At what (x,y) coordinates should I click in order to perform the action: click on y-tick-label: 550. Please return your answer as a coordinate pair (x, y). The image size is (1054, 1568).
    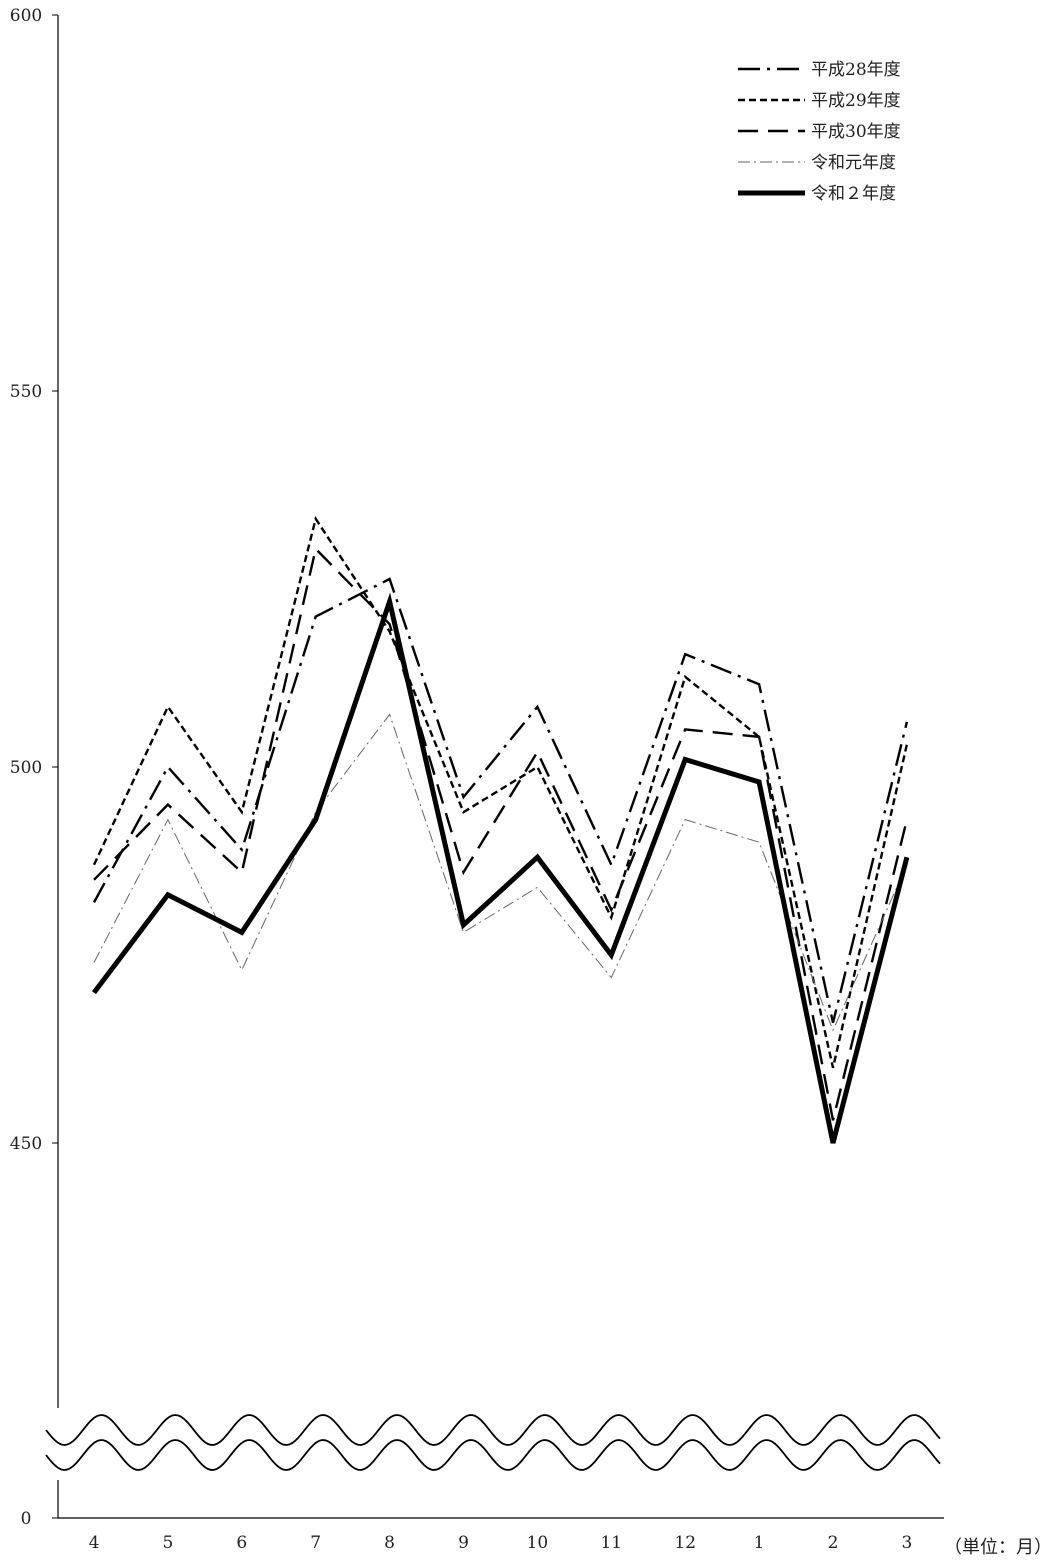
    Looking at the image, I should click on (26, 392).